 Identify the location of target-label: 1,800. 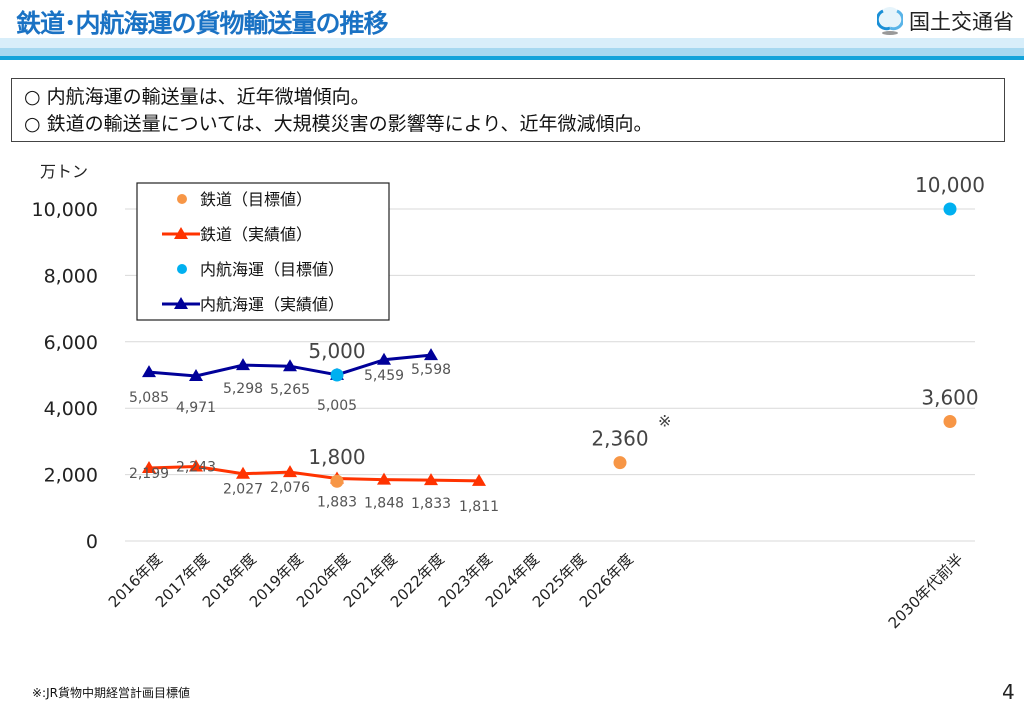
(336, 457).